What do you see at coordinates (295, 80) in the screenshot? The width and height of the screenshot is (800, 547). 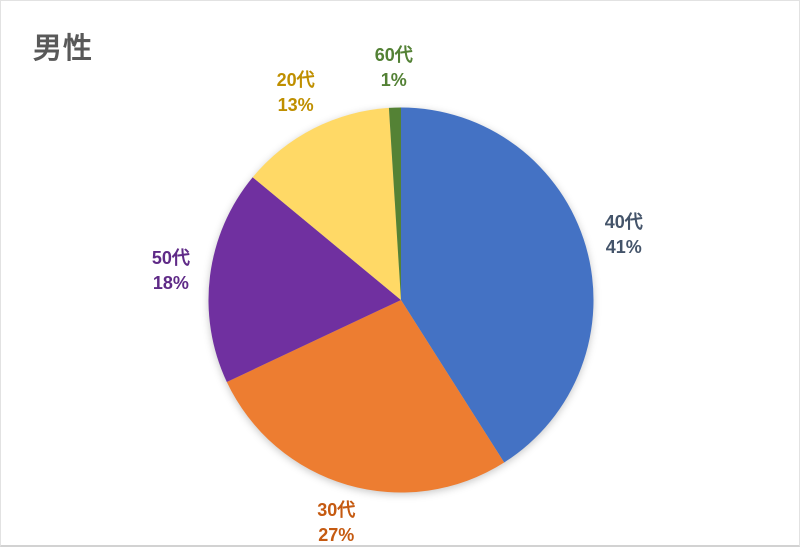 I see `data-label-category: 20代` at bounding box center [295, 80].